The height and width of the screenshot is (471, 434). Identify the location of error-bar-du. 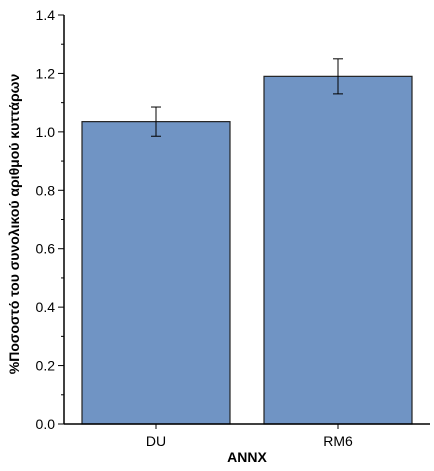
(156, 121).